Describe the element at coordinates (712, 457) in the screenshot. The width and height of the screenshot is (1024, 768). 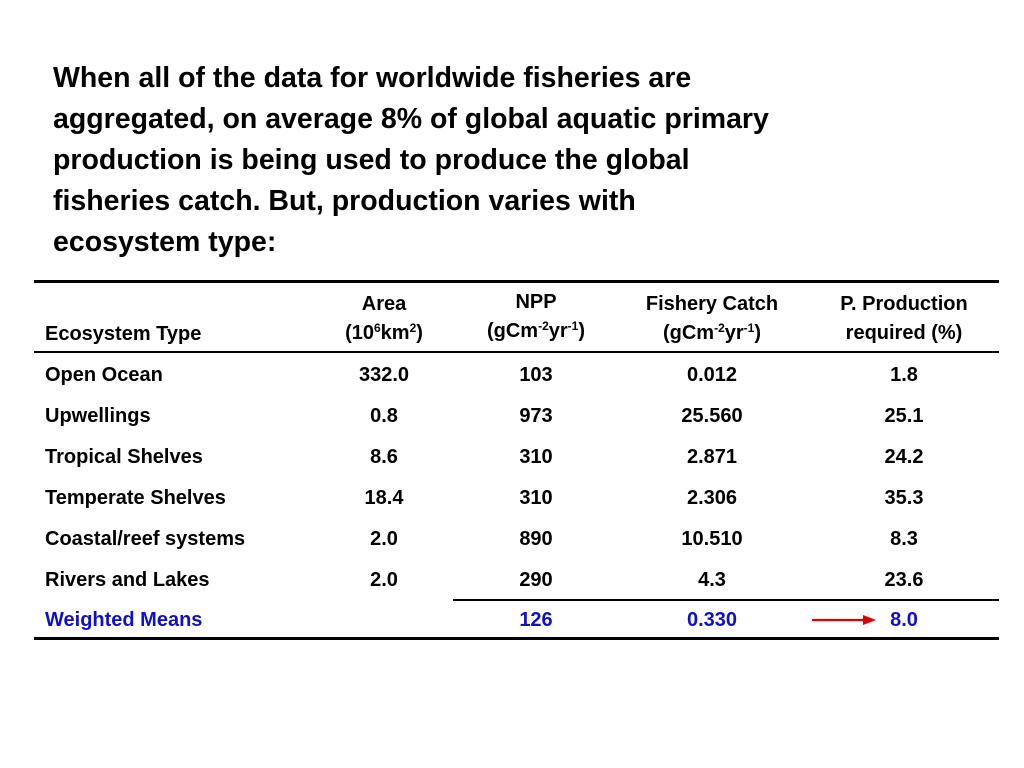
I see `table-cell-catch: 2.871` at that location.